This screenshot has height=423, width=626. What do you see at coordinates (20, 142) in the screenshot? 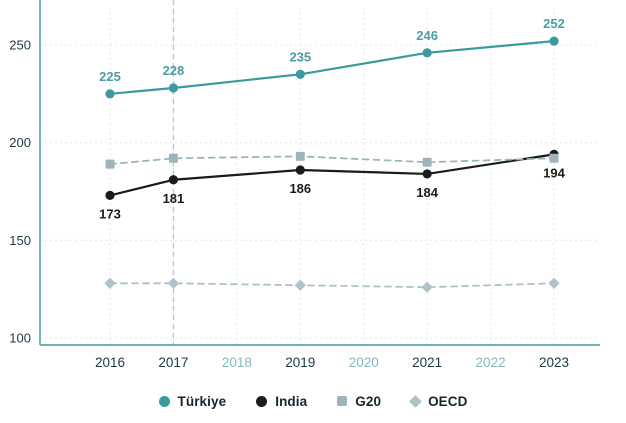
I see `y-tick-label: 200` at bounding box center [20, 142].